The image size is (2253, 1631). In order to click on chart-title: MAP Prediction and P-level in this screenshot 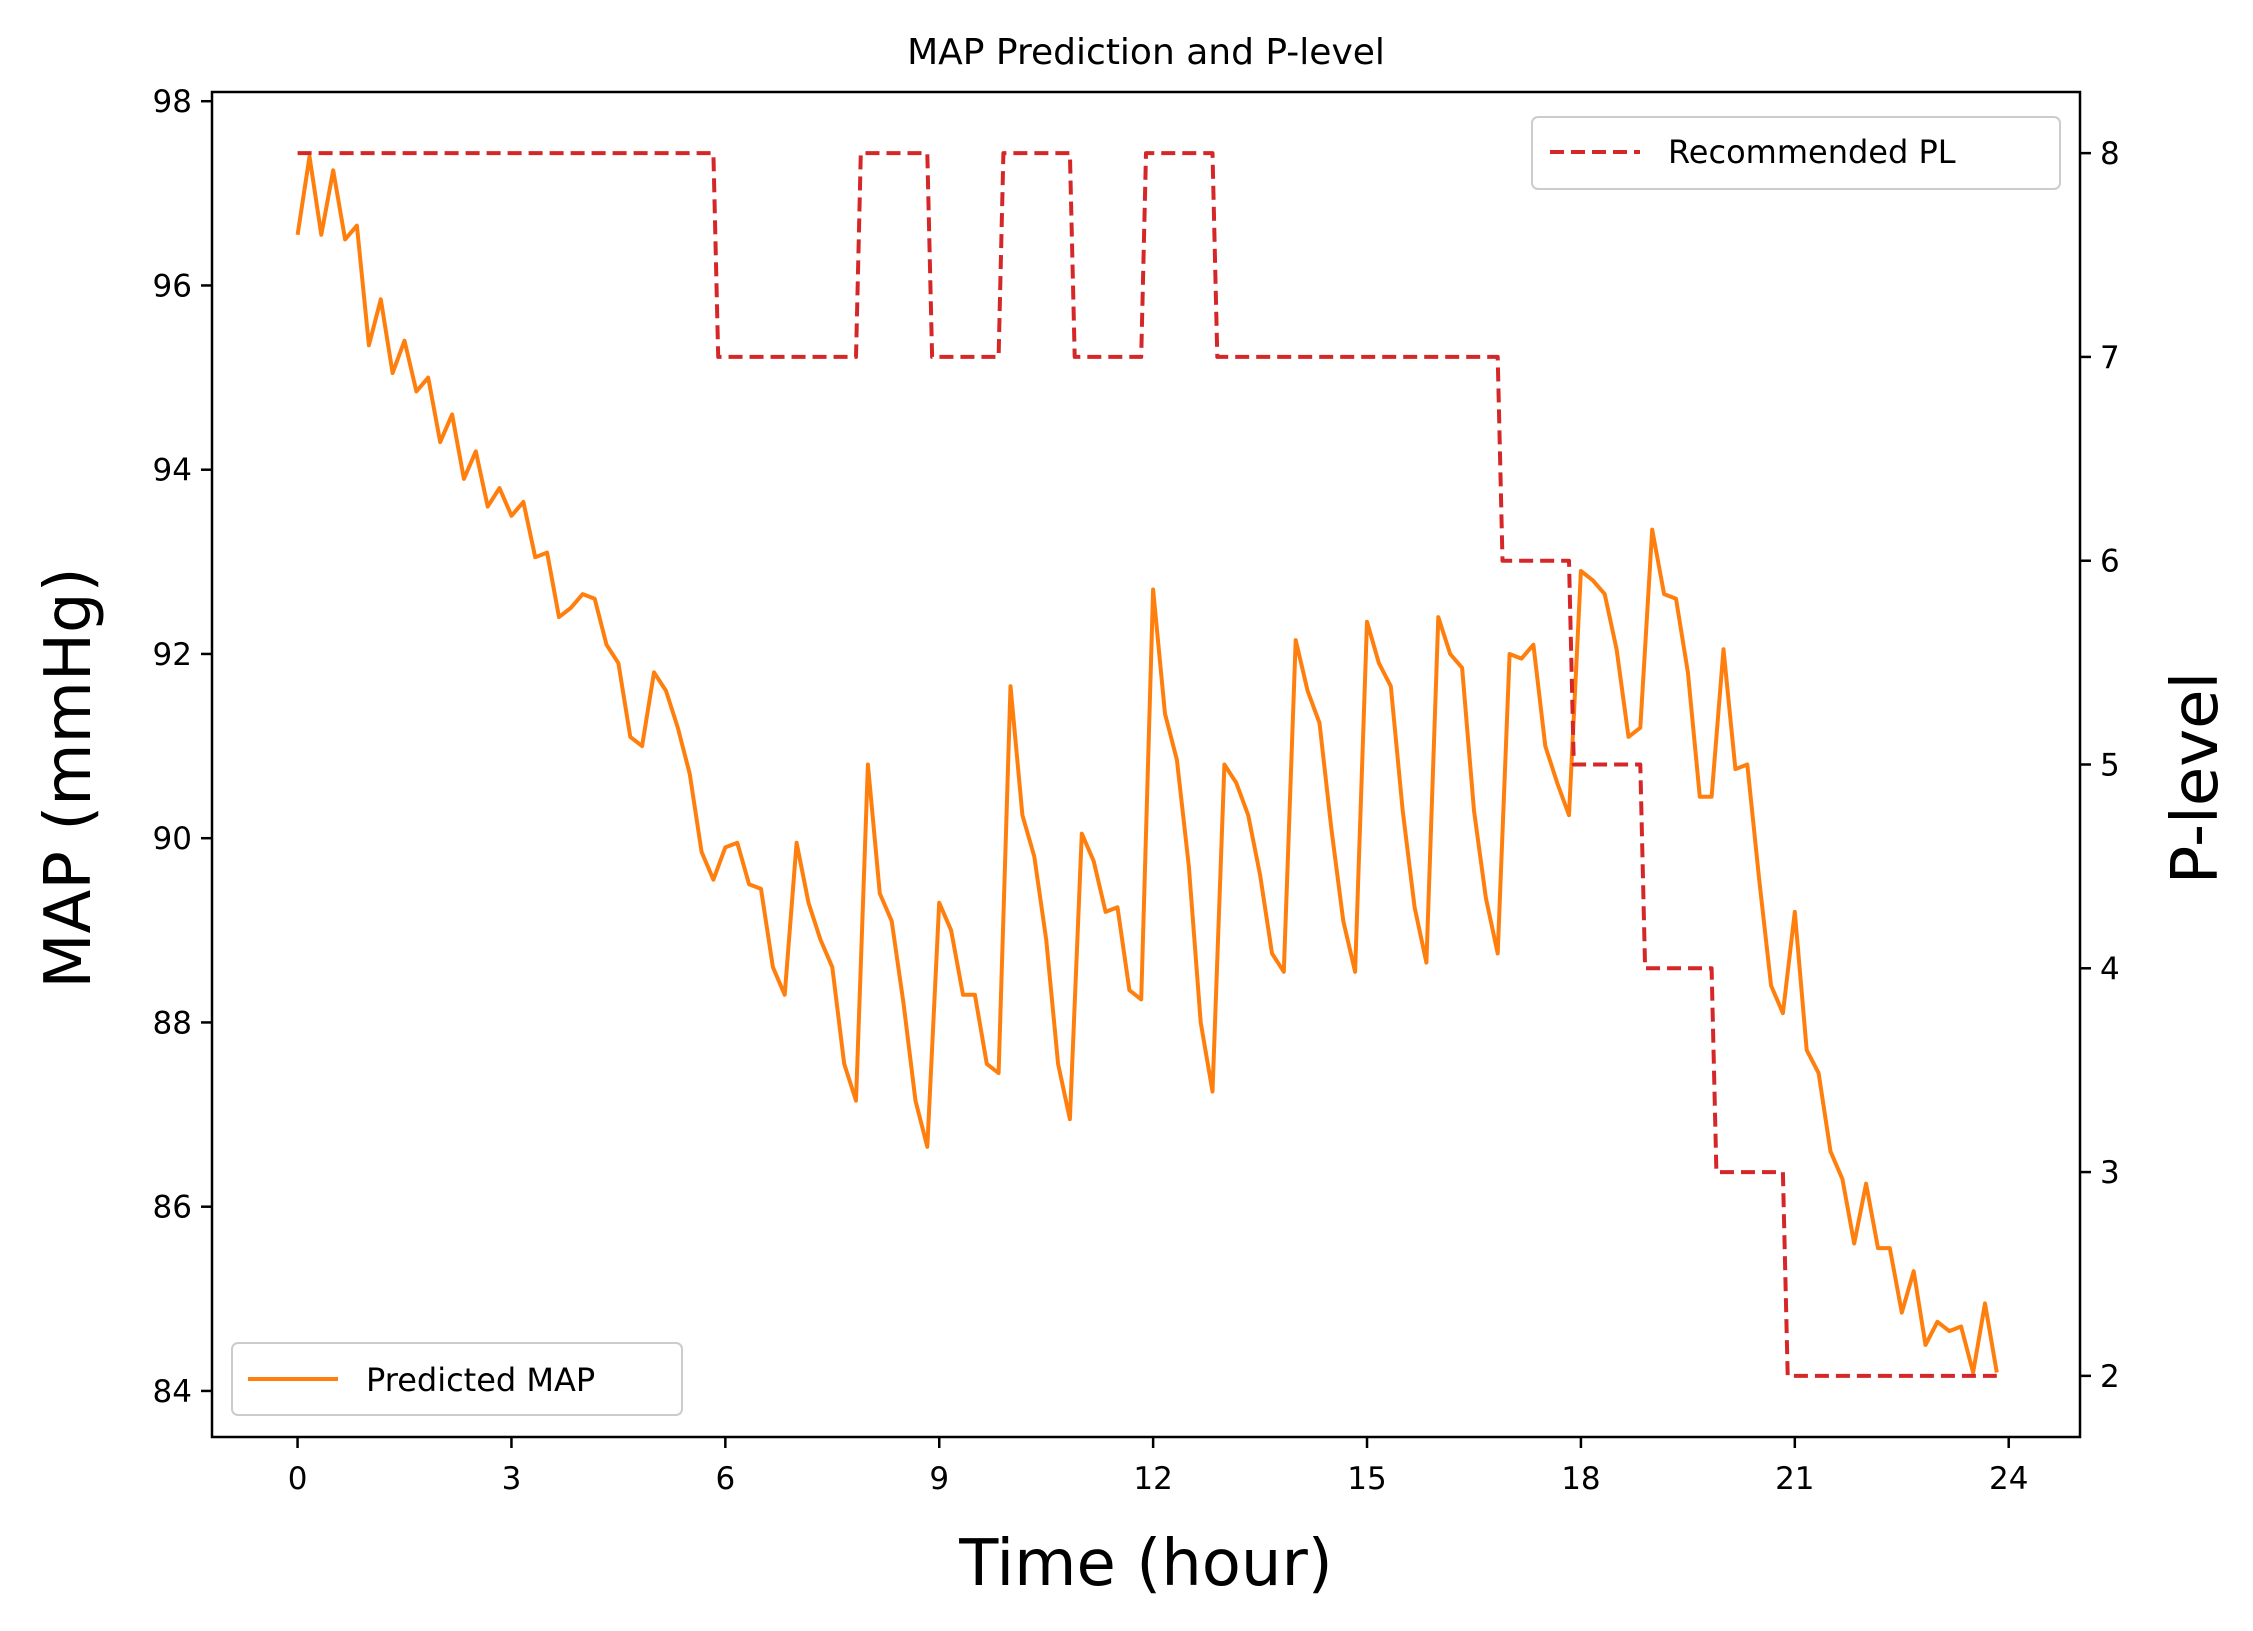, I will do `click(1146, 52)`.